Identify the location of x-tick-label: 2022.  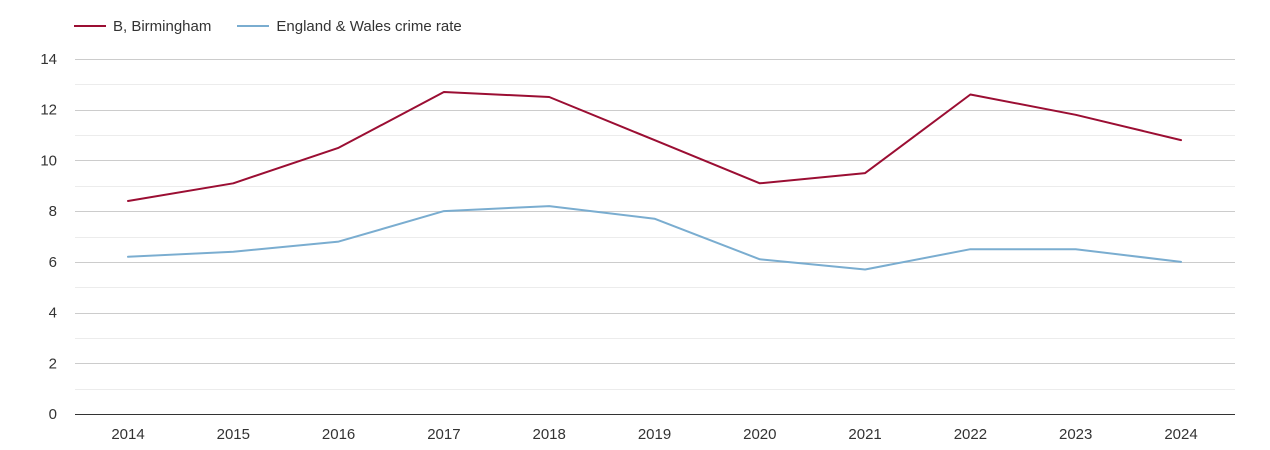
(970, 434).